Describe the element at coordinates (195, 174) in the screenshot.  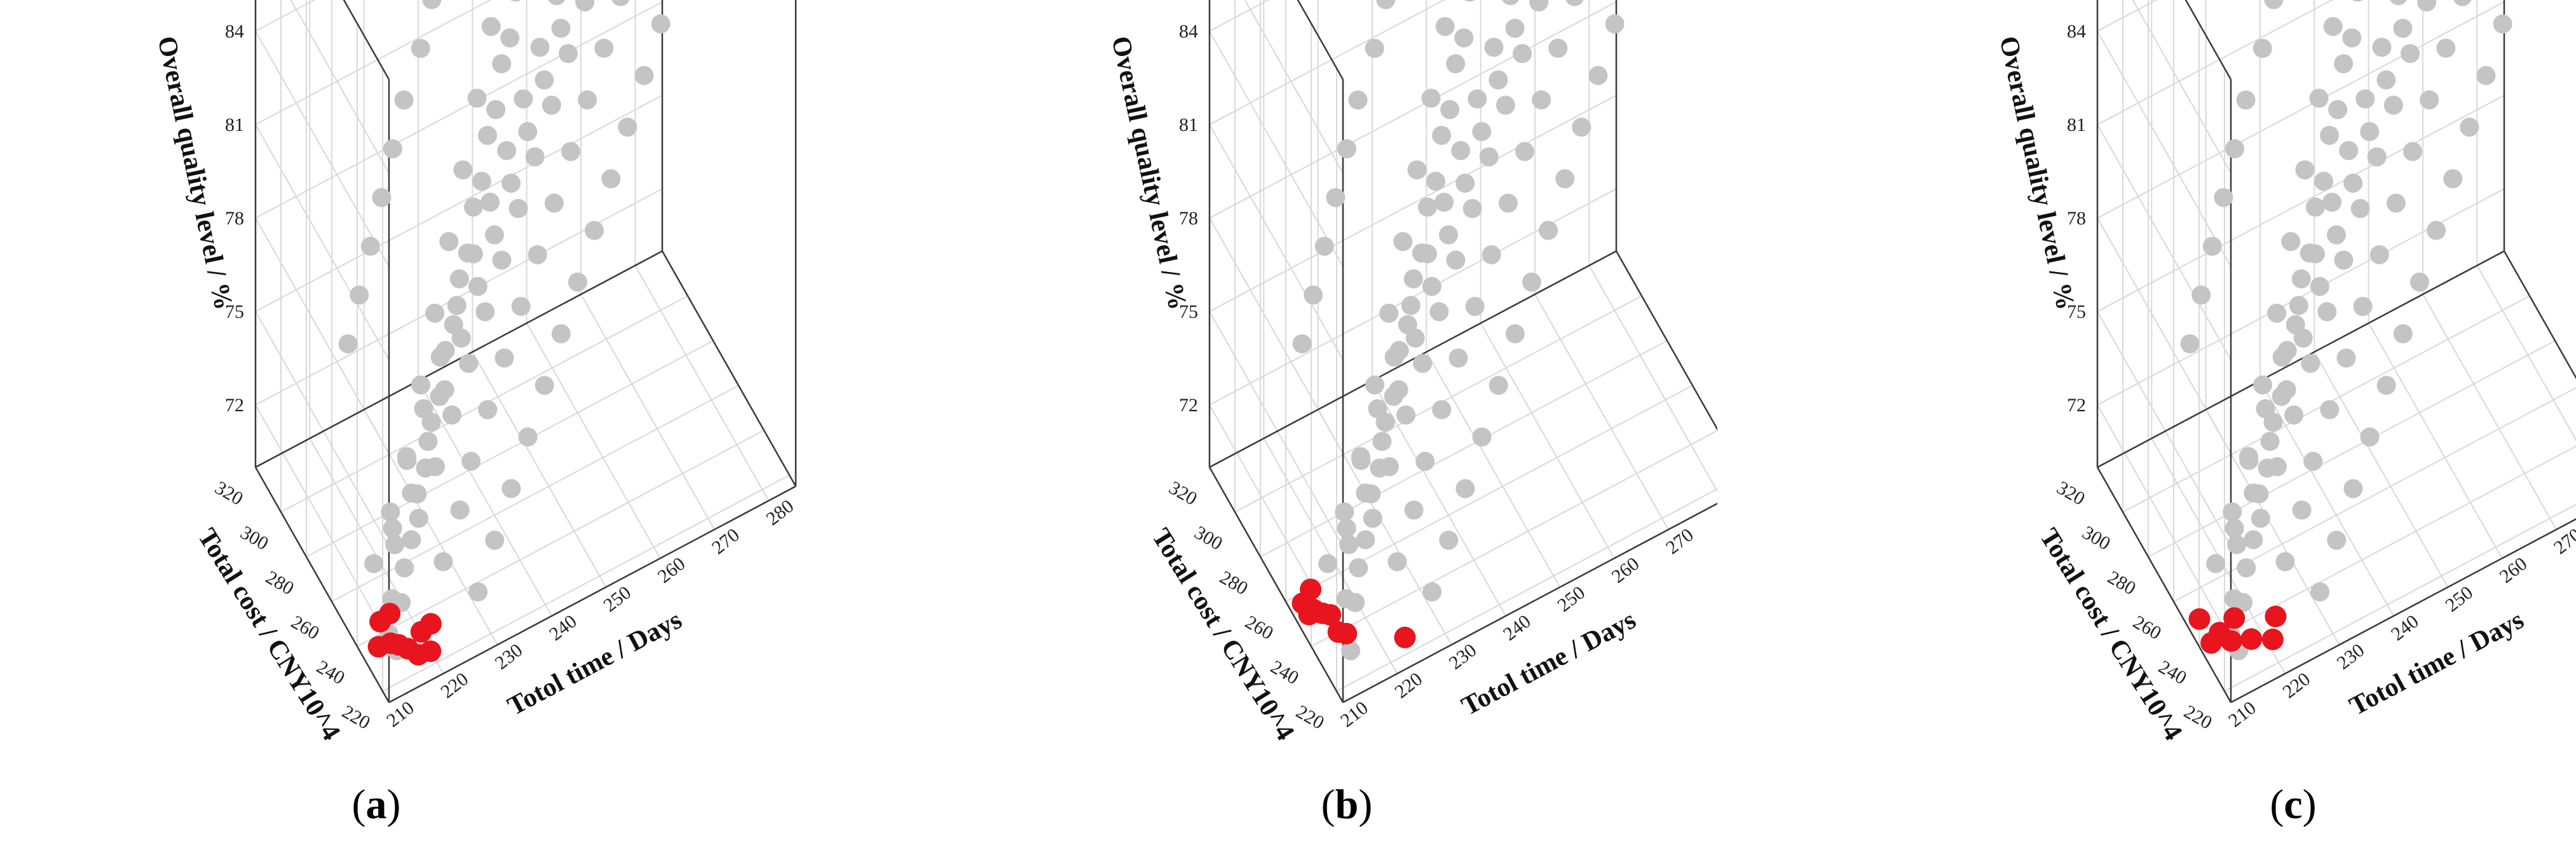
I see `z-axis-title: Overall quality level / %` at that location.